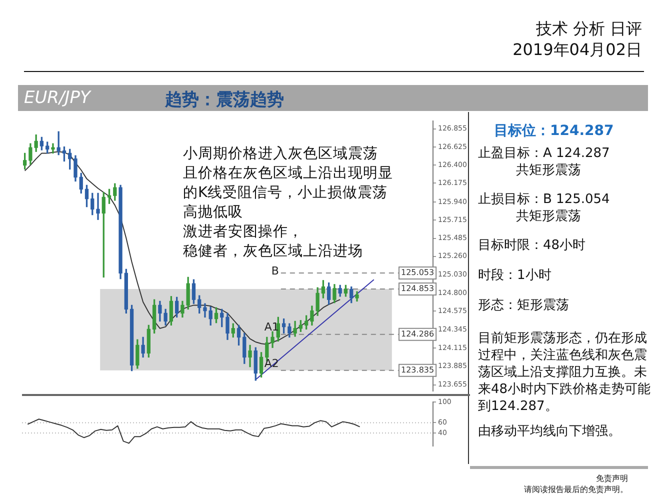 The width and height of the screenshot is (672, 503). I want to click on annotation: 高抛低吸, so click(213, 212).